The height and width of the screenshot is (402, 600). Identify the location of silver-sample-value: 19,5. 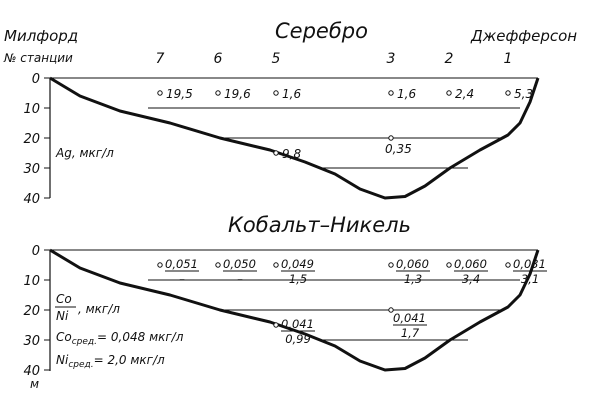
(179, 94).